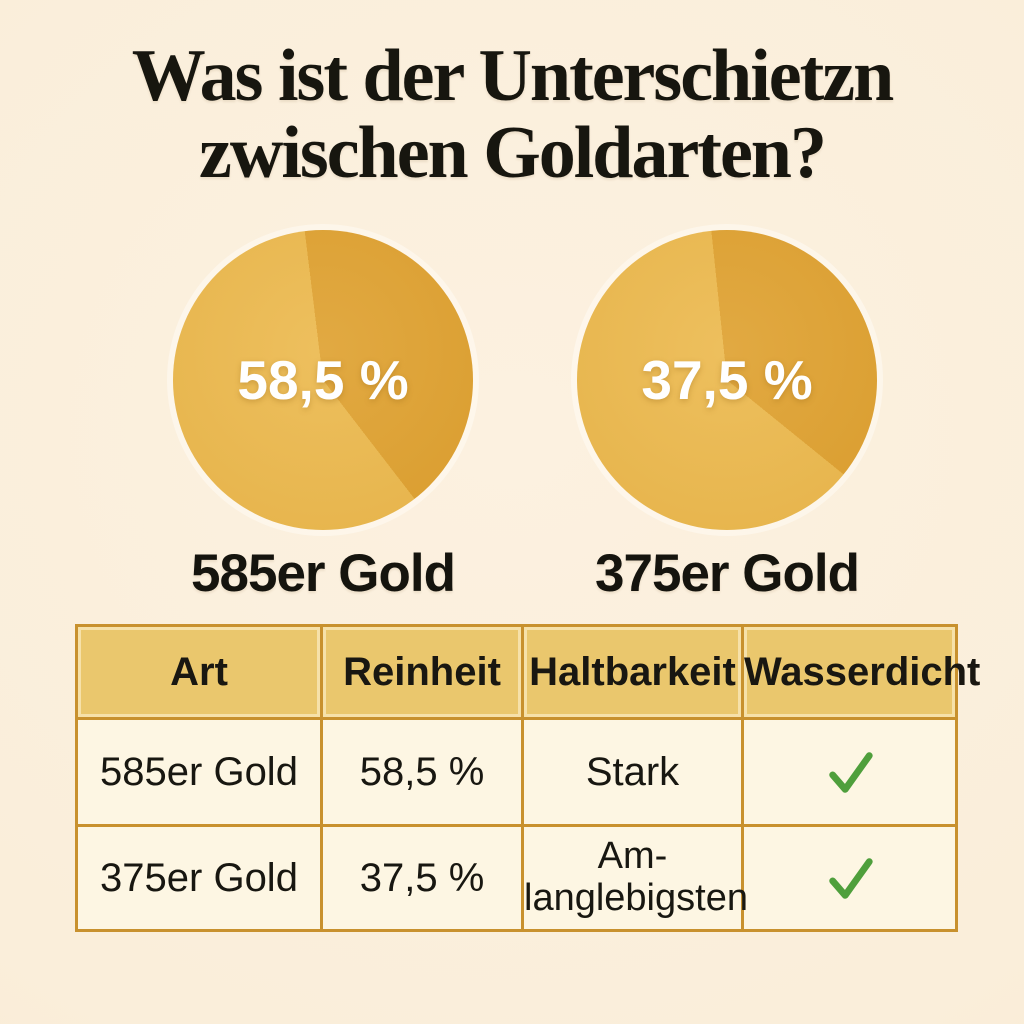 Image resolution: width=1024 pixels, height=1024 pixels. I want to click on pie-value-label-375: 37,5 %, so click(727, 380).